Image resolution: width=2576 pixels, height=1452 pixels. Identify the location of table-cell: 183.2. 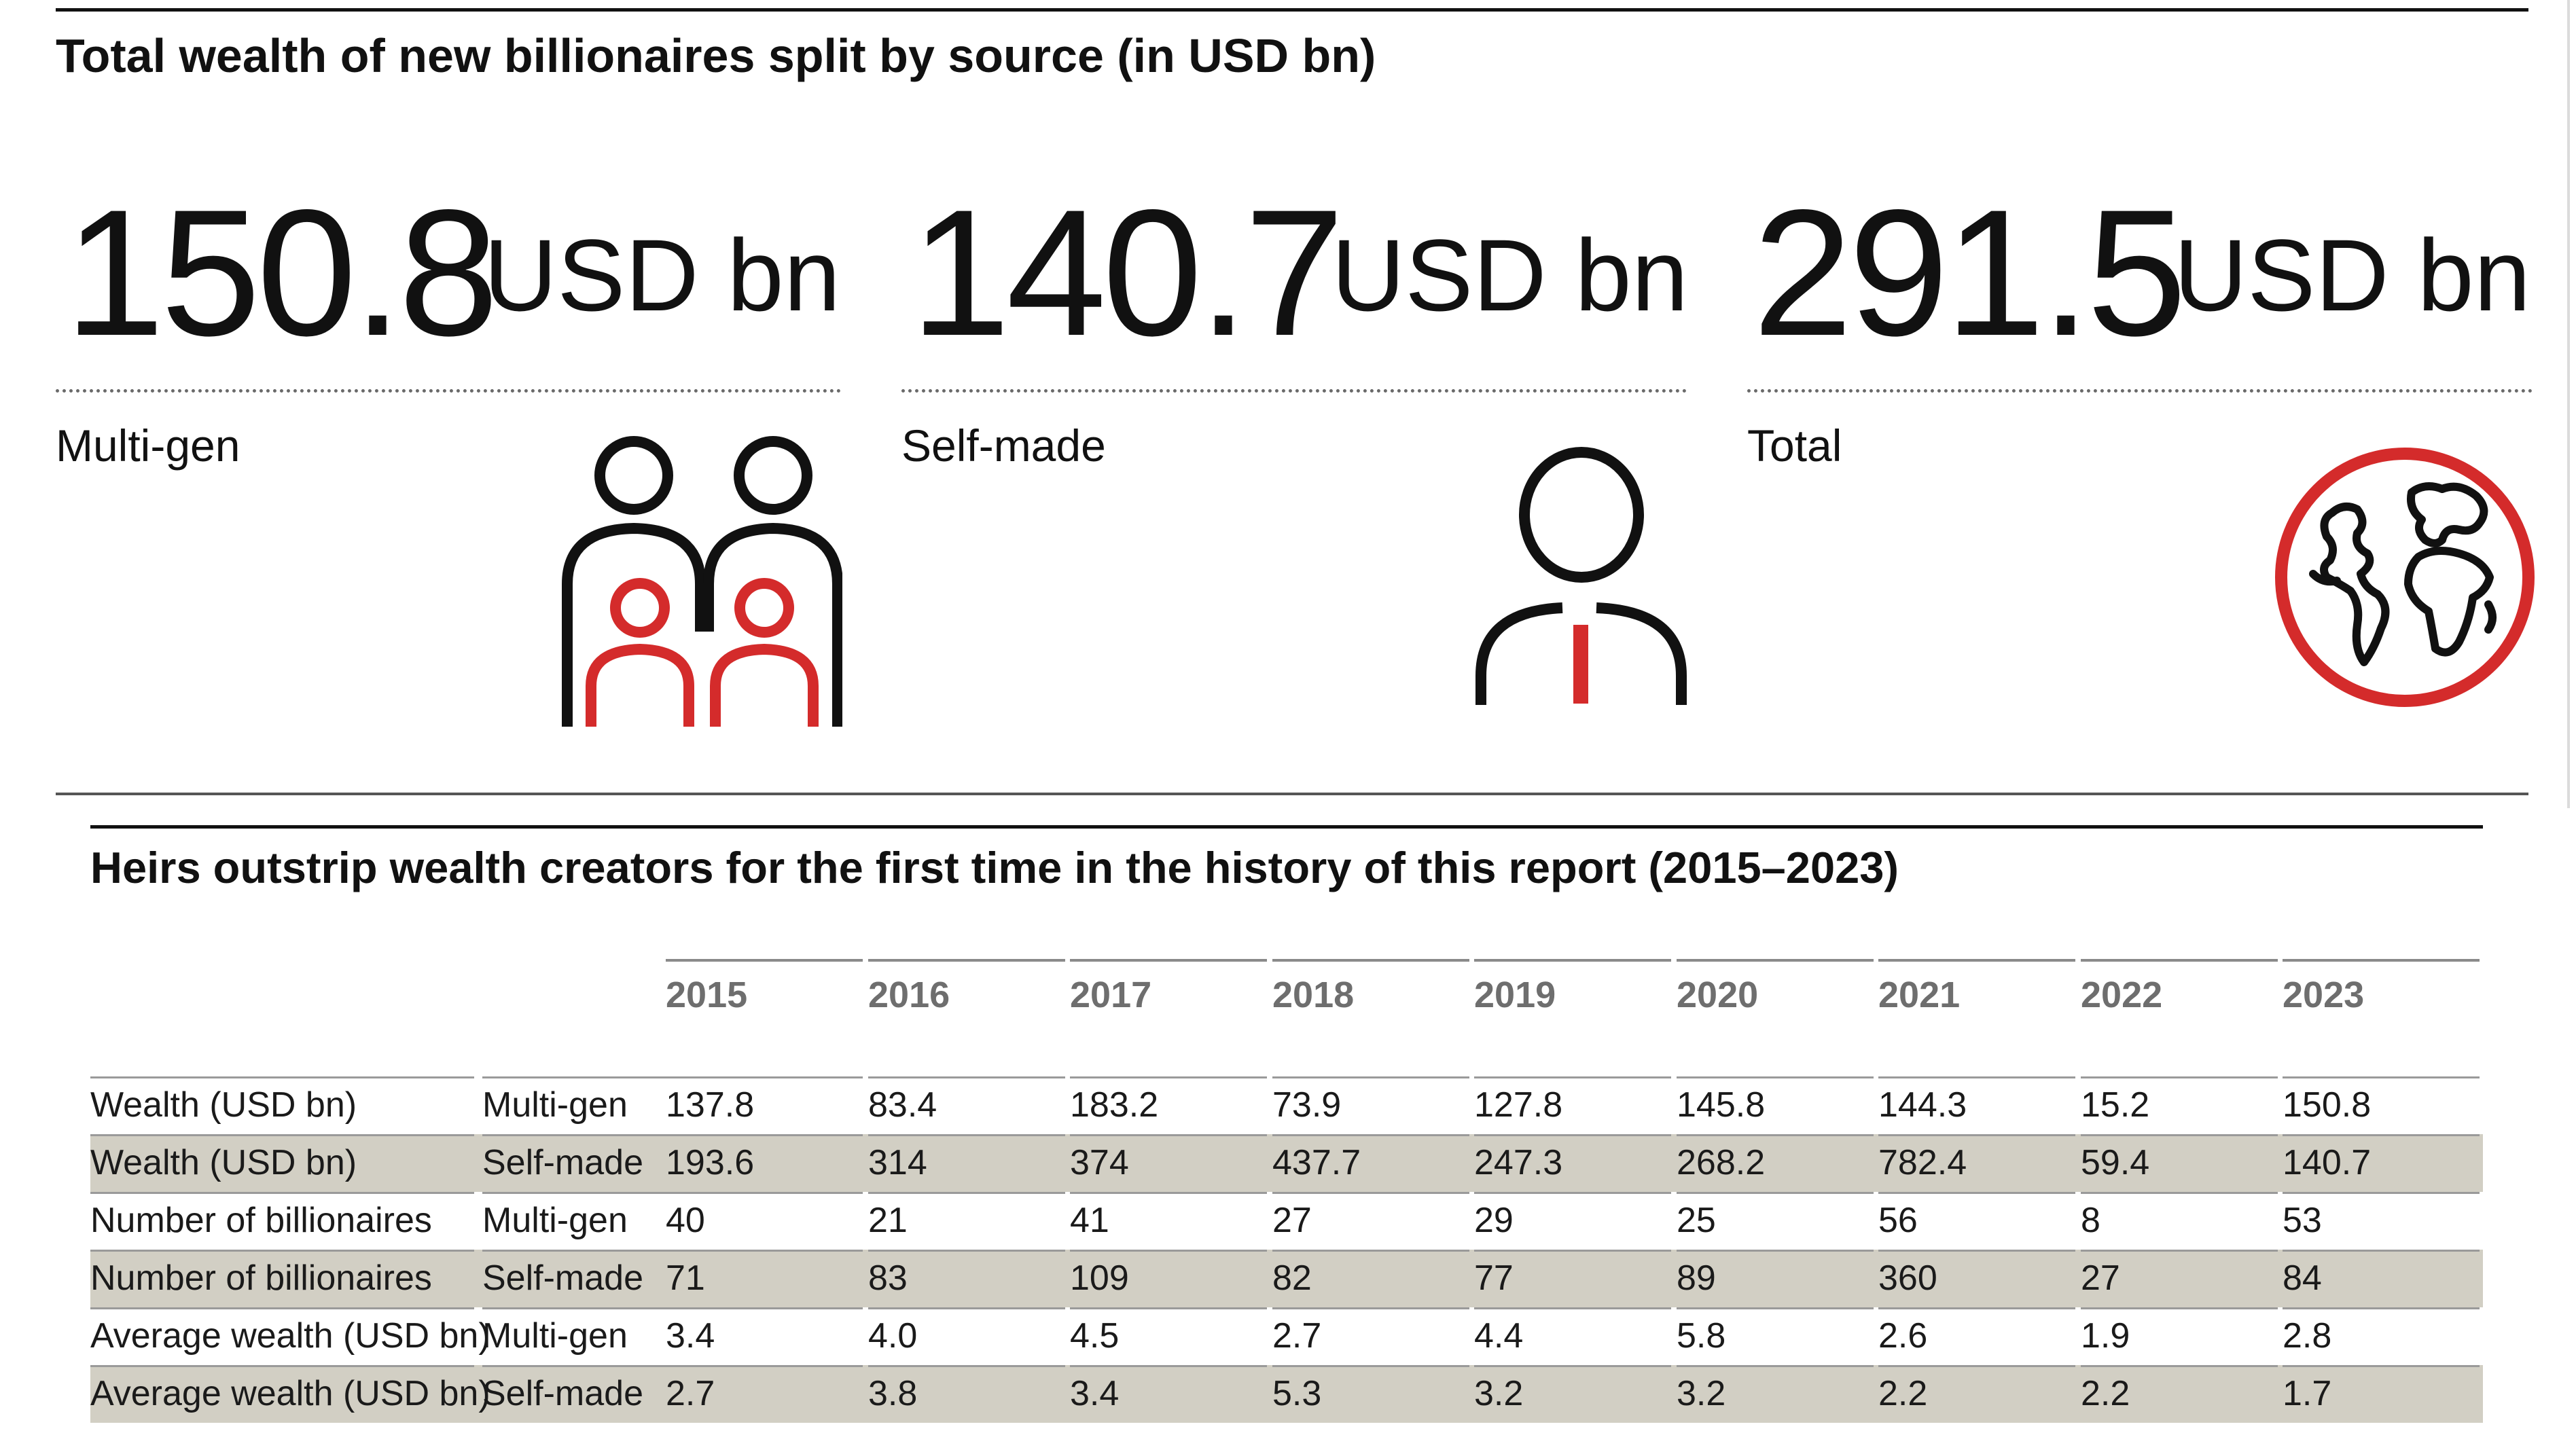
(1168, 1105).